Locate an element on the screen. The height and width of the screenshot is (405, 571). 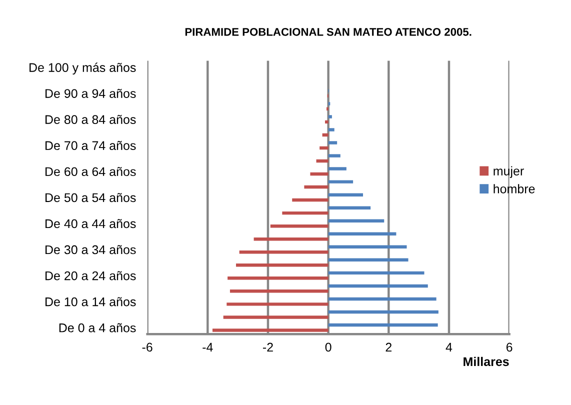
x-tick-label: -2 is located at coordinates (267, 347).